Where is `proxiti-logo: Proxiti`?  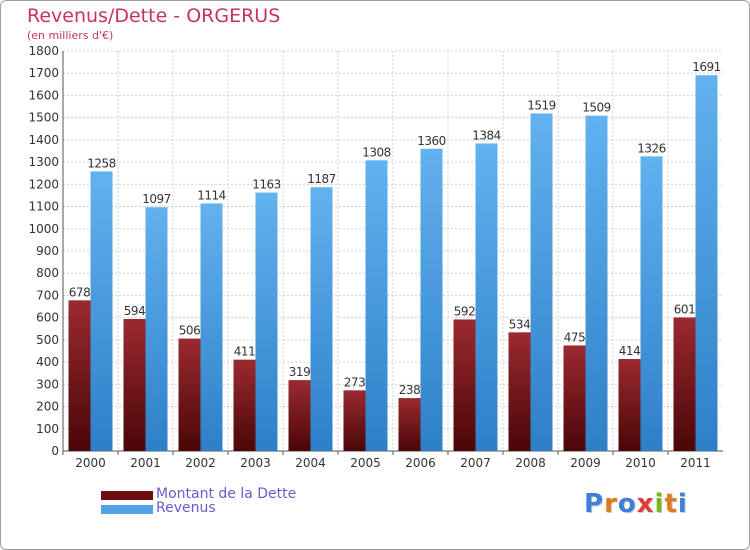
proxiti-logo: Proxiti is located at coordinates (636, 504).